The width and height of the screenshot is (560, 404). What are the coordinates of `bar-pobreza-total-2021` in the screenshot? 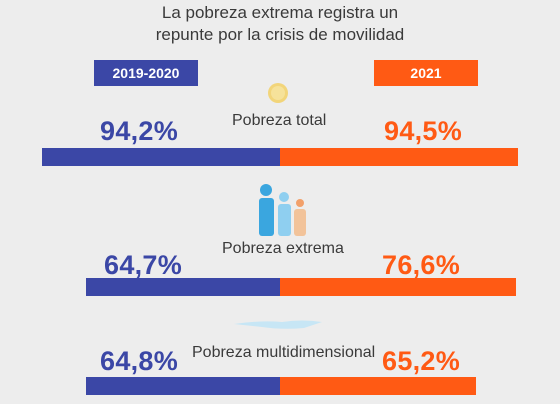 It's located at (399, 157).